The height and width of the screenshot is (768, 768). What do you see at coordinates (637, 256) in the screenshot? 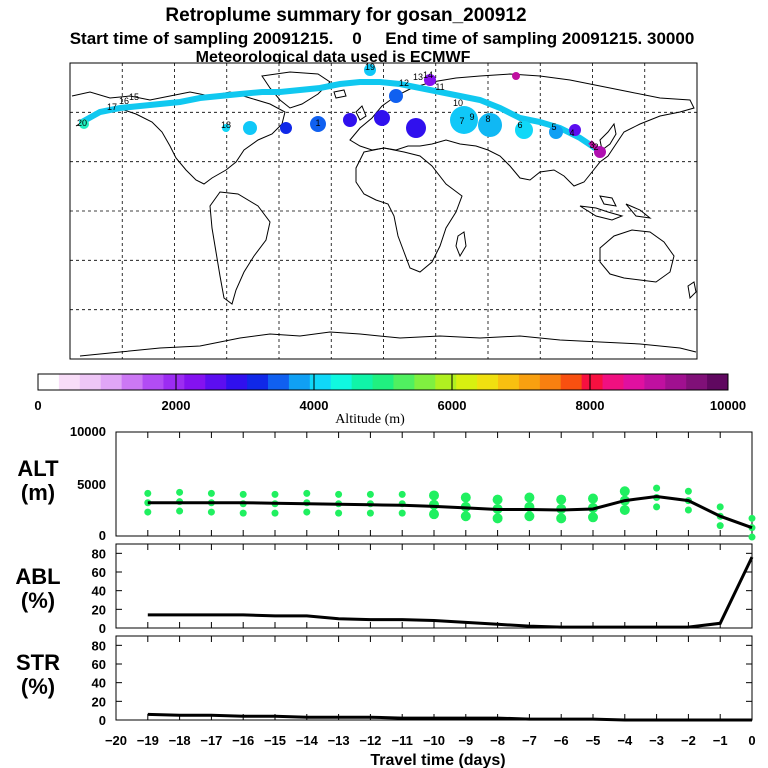
I see `coast-australia` at bounding box center [637, 256].